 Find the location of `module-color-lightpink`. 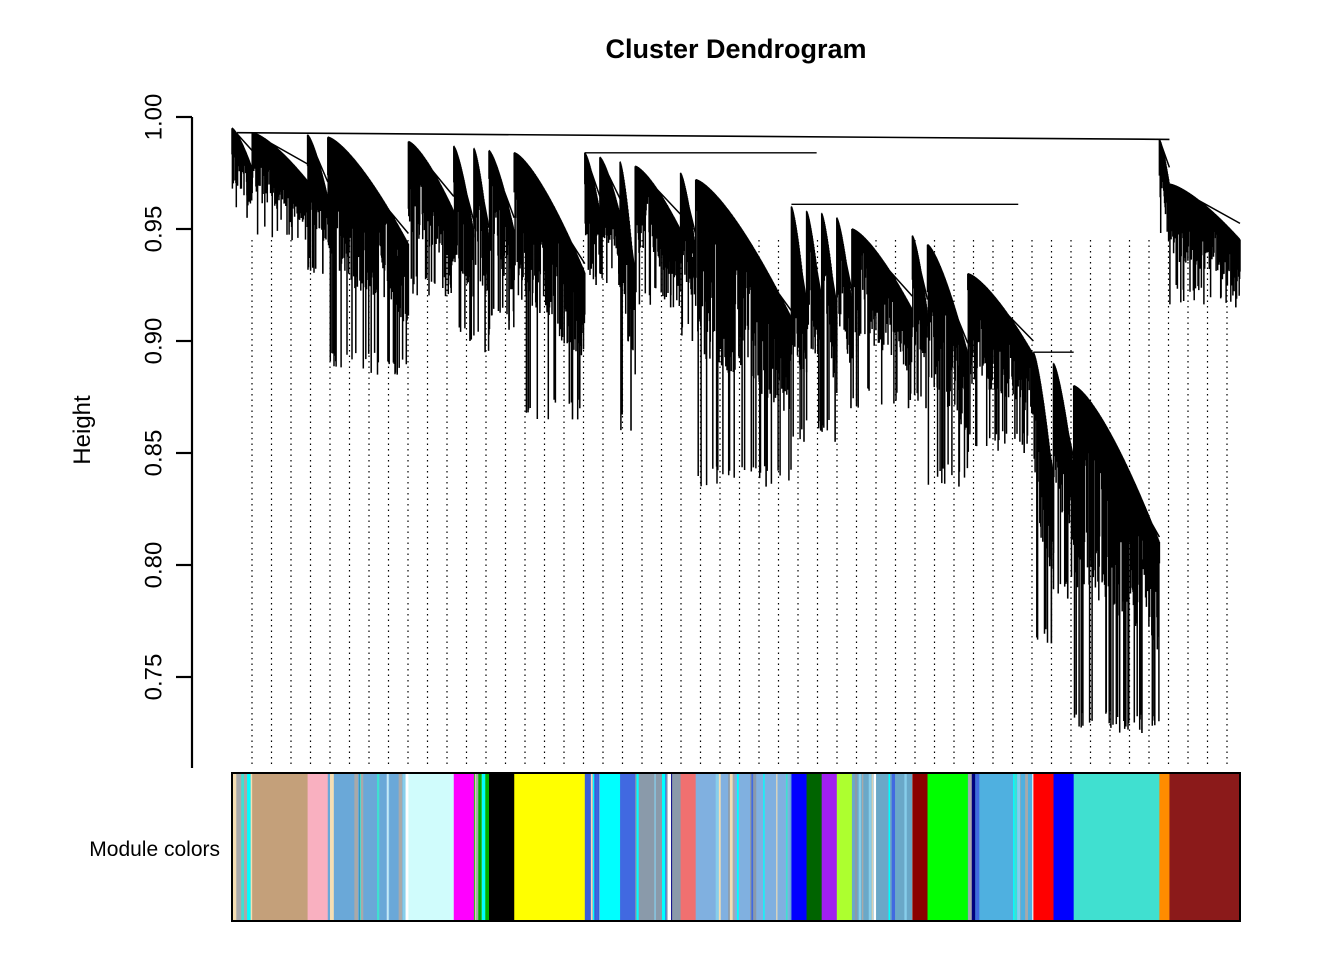

module-color-lightpink is located at coordinates (318, 847).